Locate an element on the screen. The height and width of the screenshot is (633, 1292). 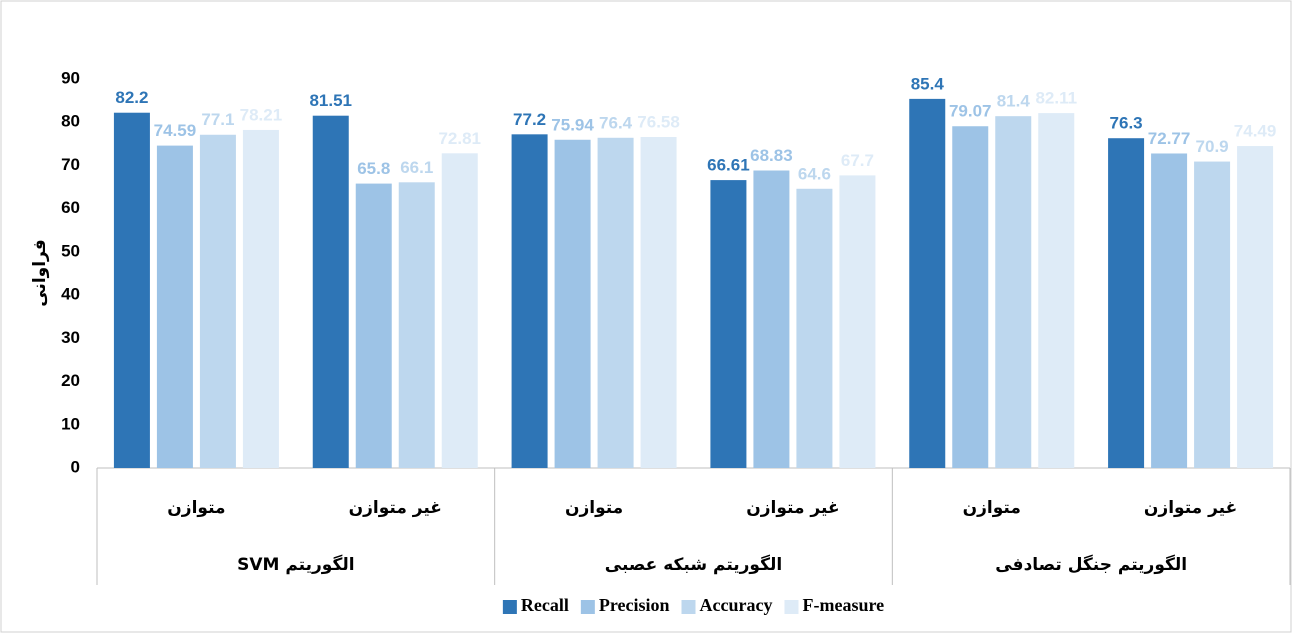
y-tick-label: 80 is located at coordinates (70, 121).